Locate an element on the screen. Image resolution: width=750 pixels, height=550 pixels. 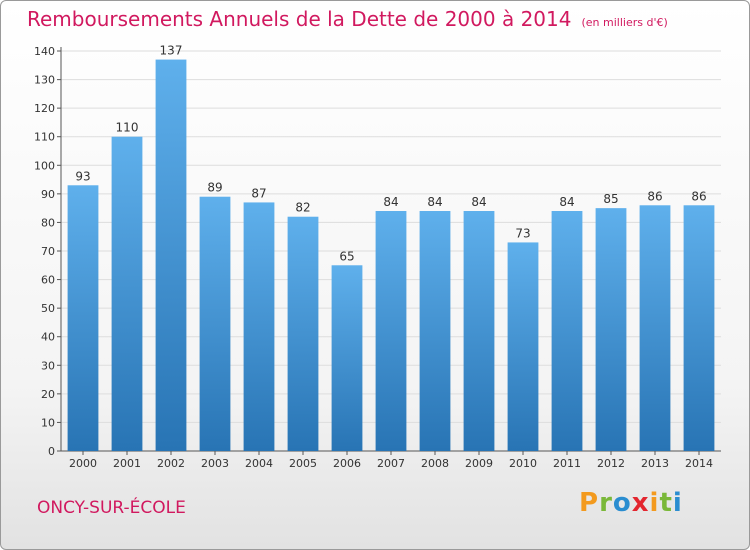
y-tick-label: 30 is located at coordinates (48, 365).